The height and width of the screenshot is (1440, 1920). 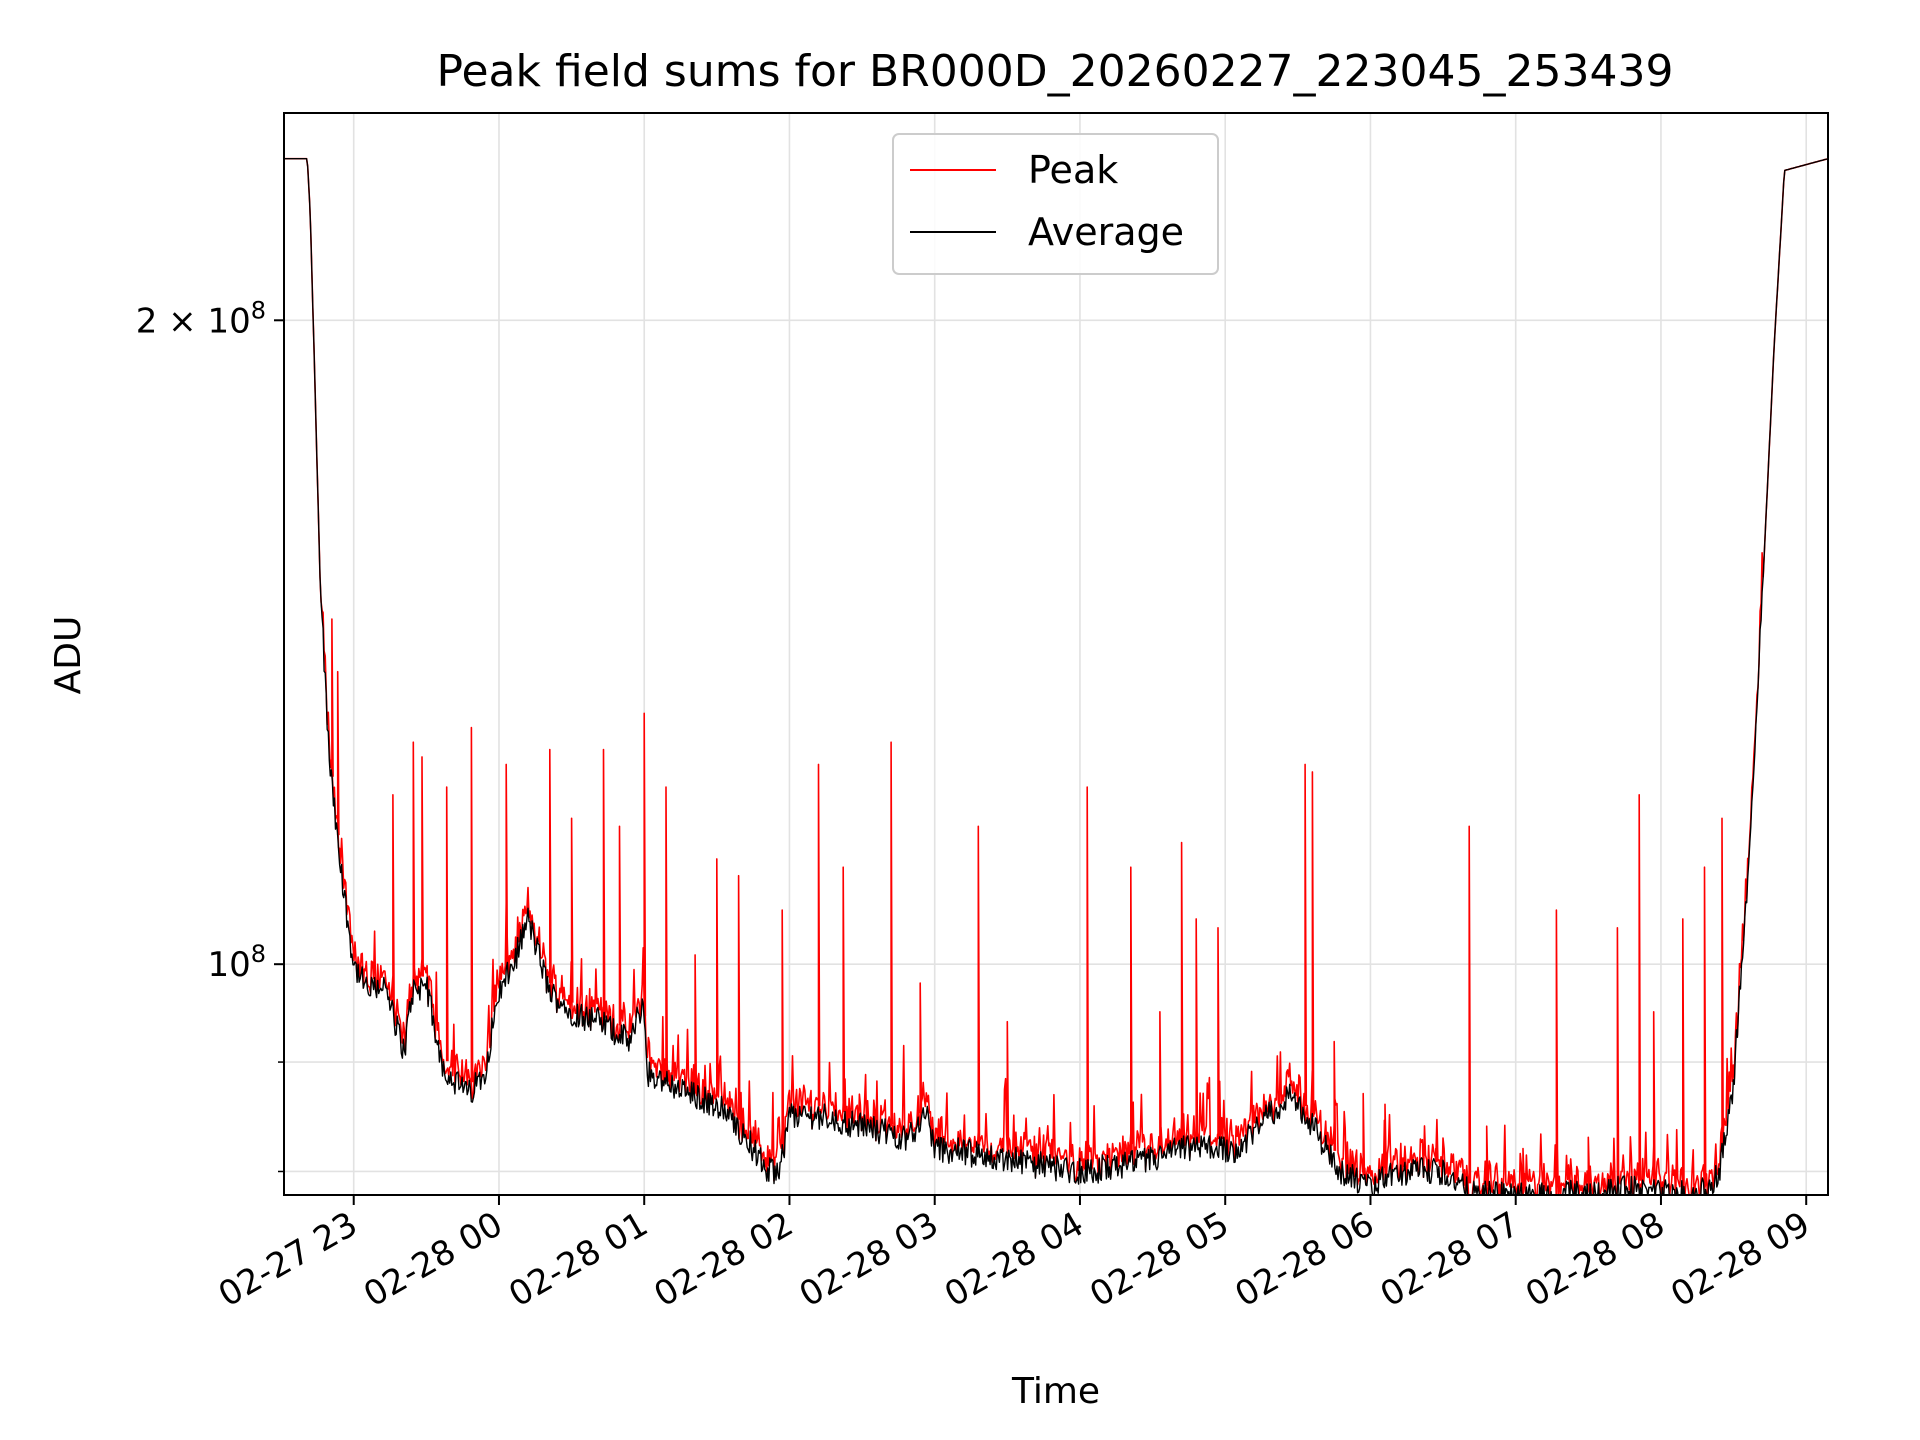 What do you see at coordinates (1106, 232) in the screenshot?
I see `legend-average-label: Average` at bounding box center [1106, 232].